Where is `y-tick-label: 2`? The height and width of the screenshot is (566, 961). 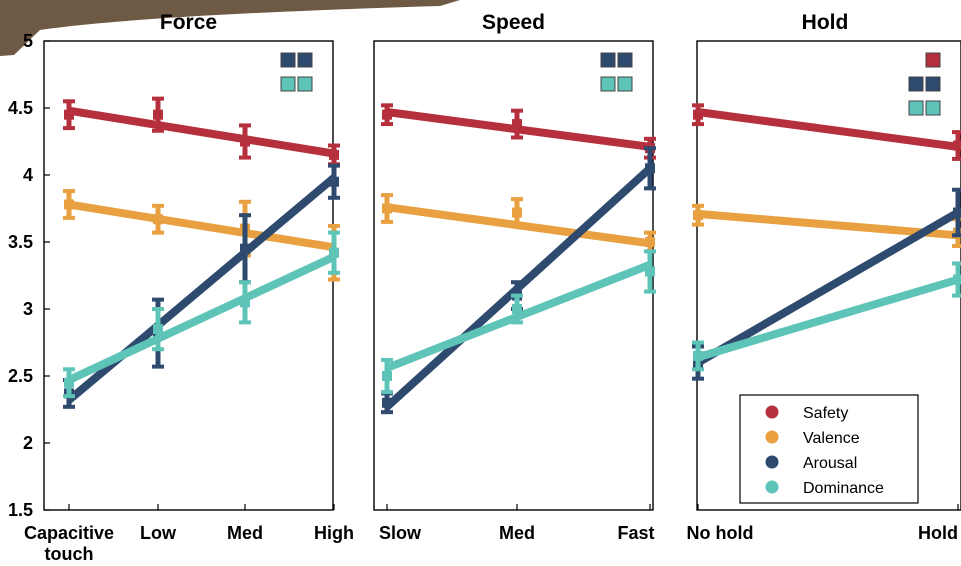 y-tick-label: 2 is located at coordinates (28, 443).